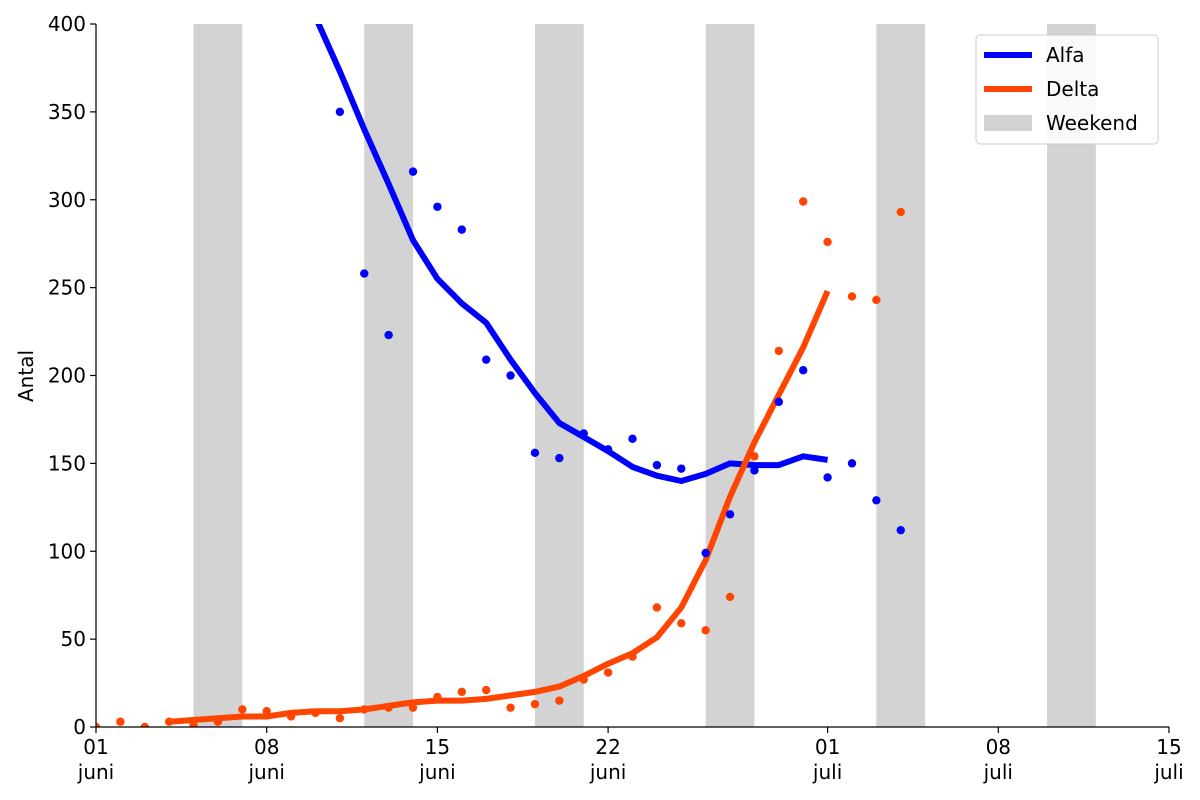 This screenshot has width=1200, height=800. Describe the element at coordinates (607, 747) in the screenshot. I see `x-tick-day-2021-06-22: 22` at that location.